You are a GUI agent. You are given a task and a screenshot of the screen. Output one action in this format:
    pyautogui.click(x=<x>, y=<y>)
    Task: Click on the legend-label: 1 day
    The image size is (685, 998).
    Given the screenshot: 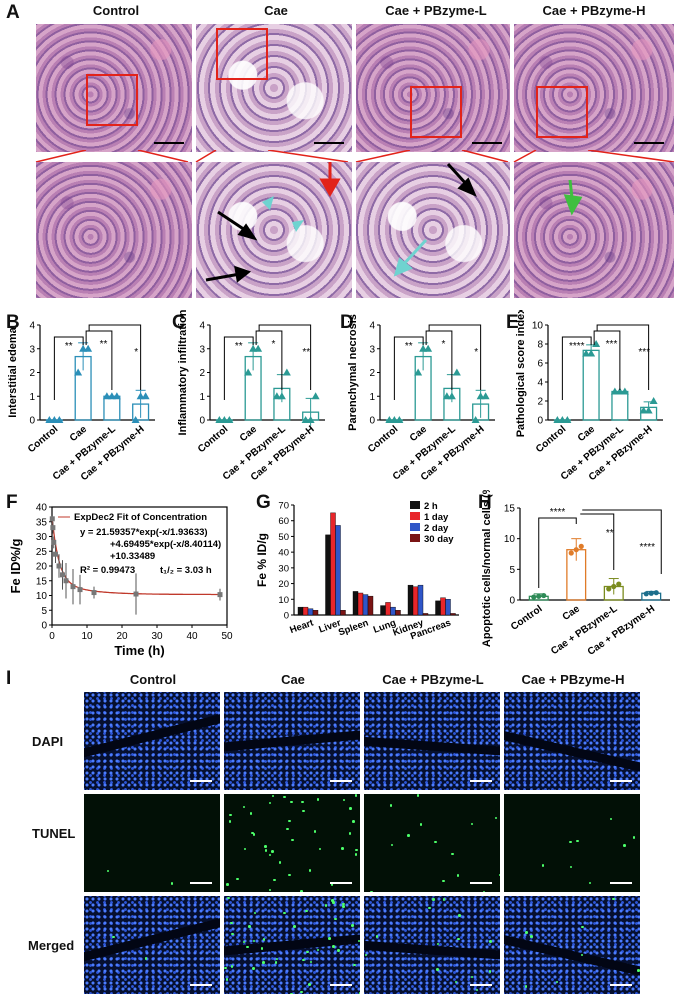 What is the action you would take?
    pyautogui.click(x=436, y=517)
    